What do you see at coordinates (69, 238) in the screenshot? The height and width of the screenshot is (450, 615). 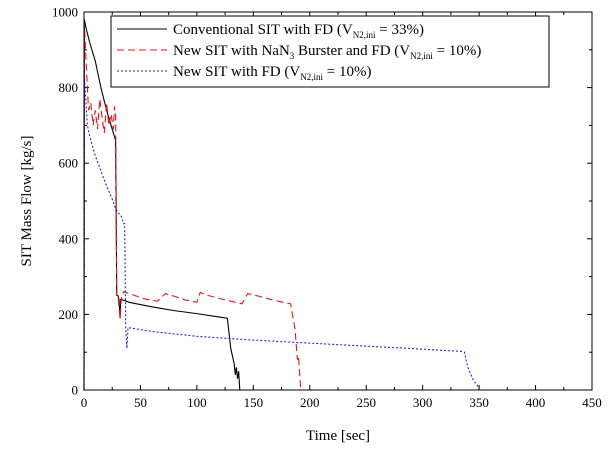 I see `y-tick-label: 400` at bounding box center [69, 238].